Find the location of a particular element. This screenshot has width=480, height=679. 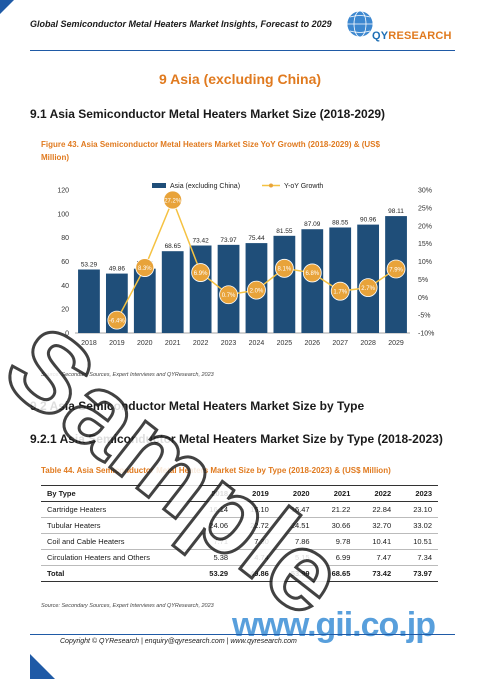

table-row-label: Cartridge Heaters is located at coordinates (117, 509).